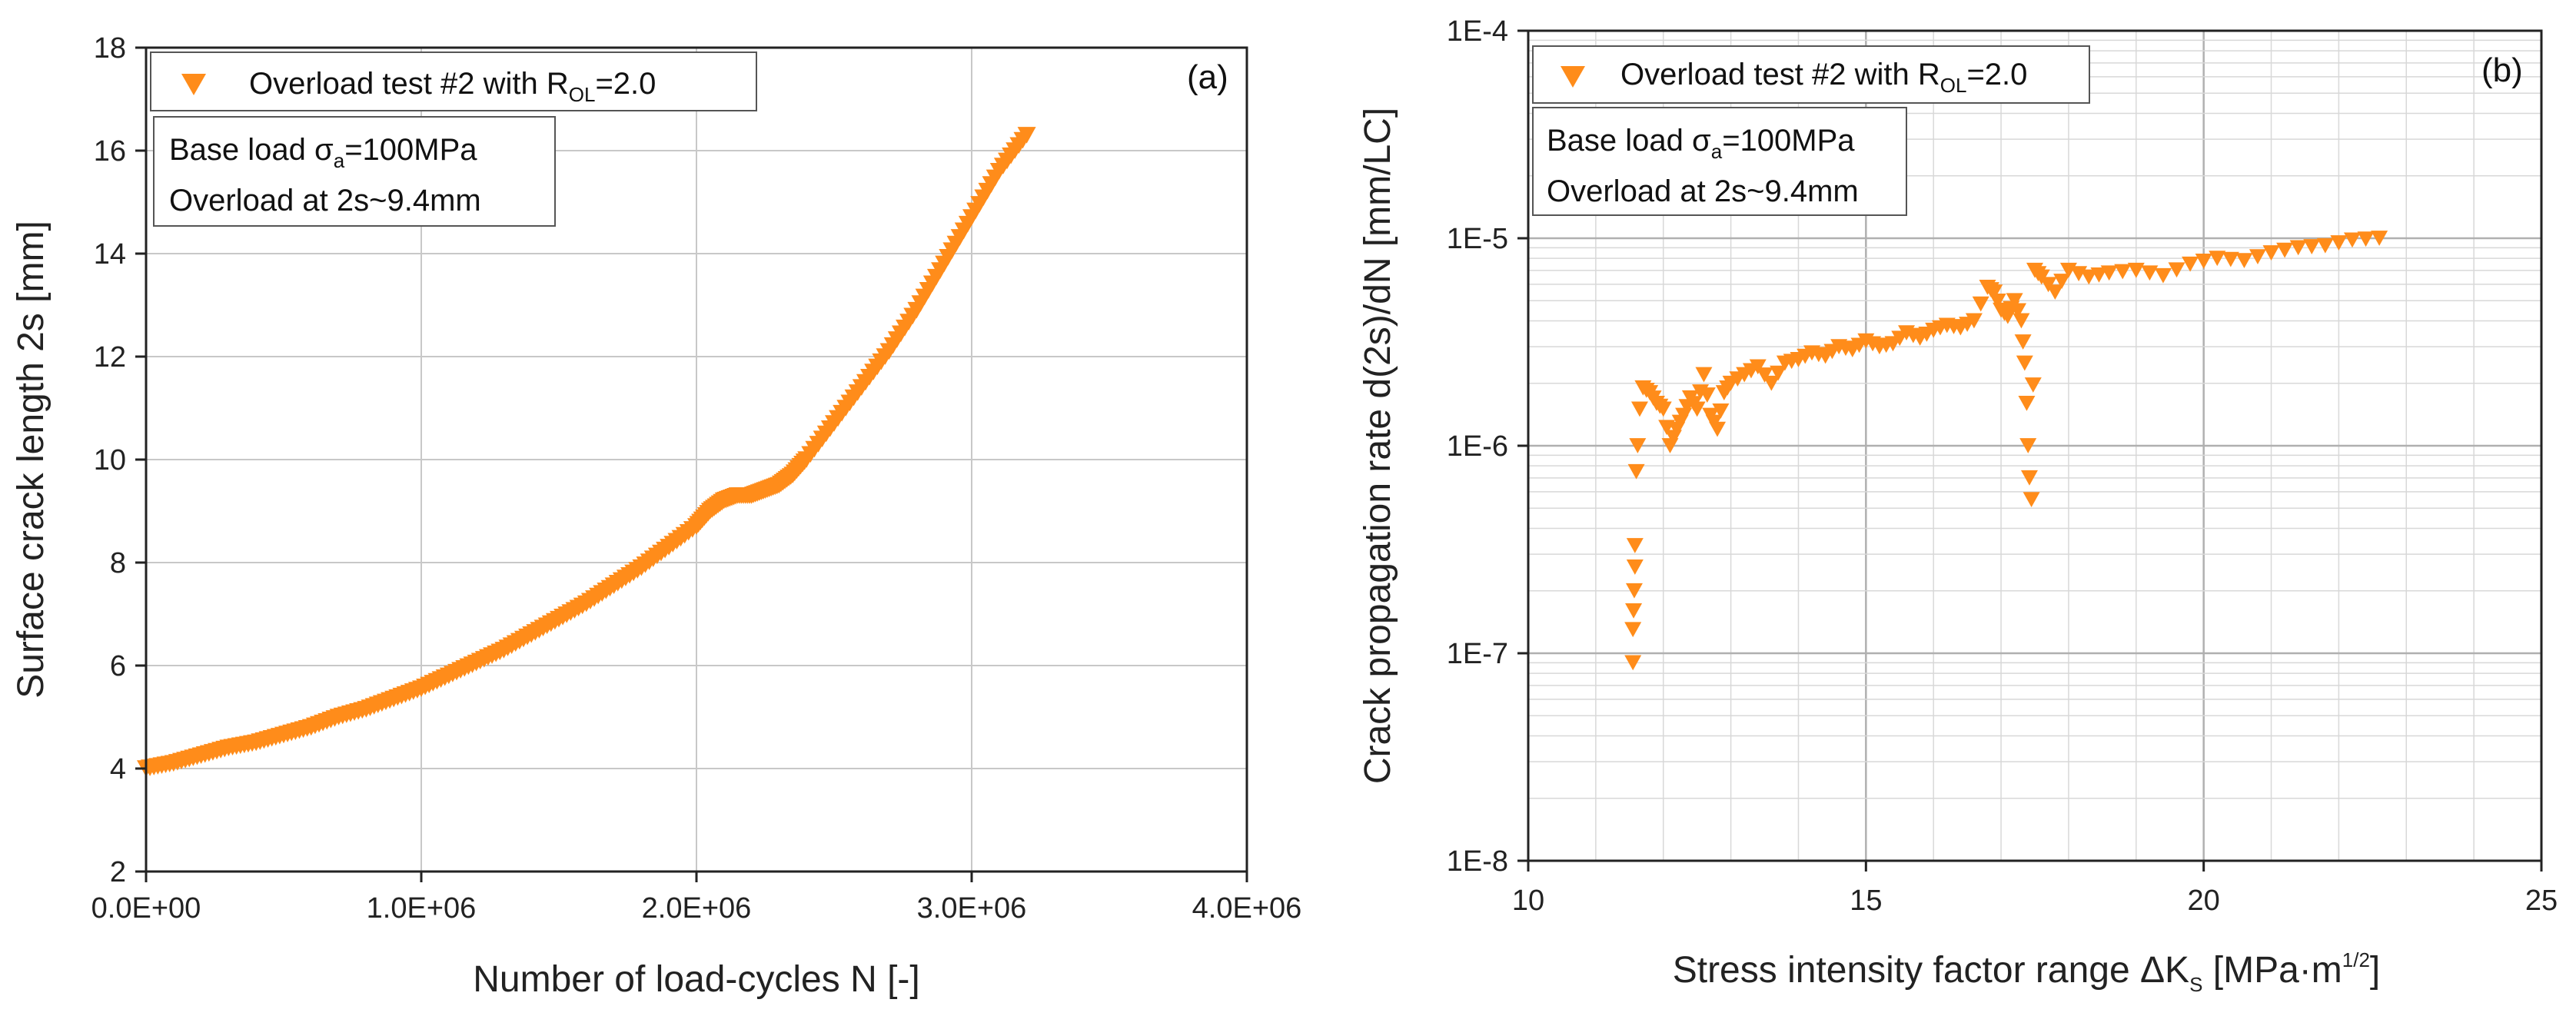 The width and height of the screenshot is (2576, 1016). I want to click on x-axis-label-a: Number of load-cycles N [-], so click(696, 979).